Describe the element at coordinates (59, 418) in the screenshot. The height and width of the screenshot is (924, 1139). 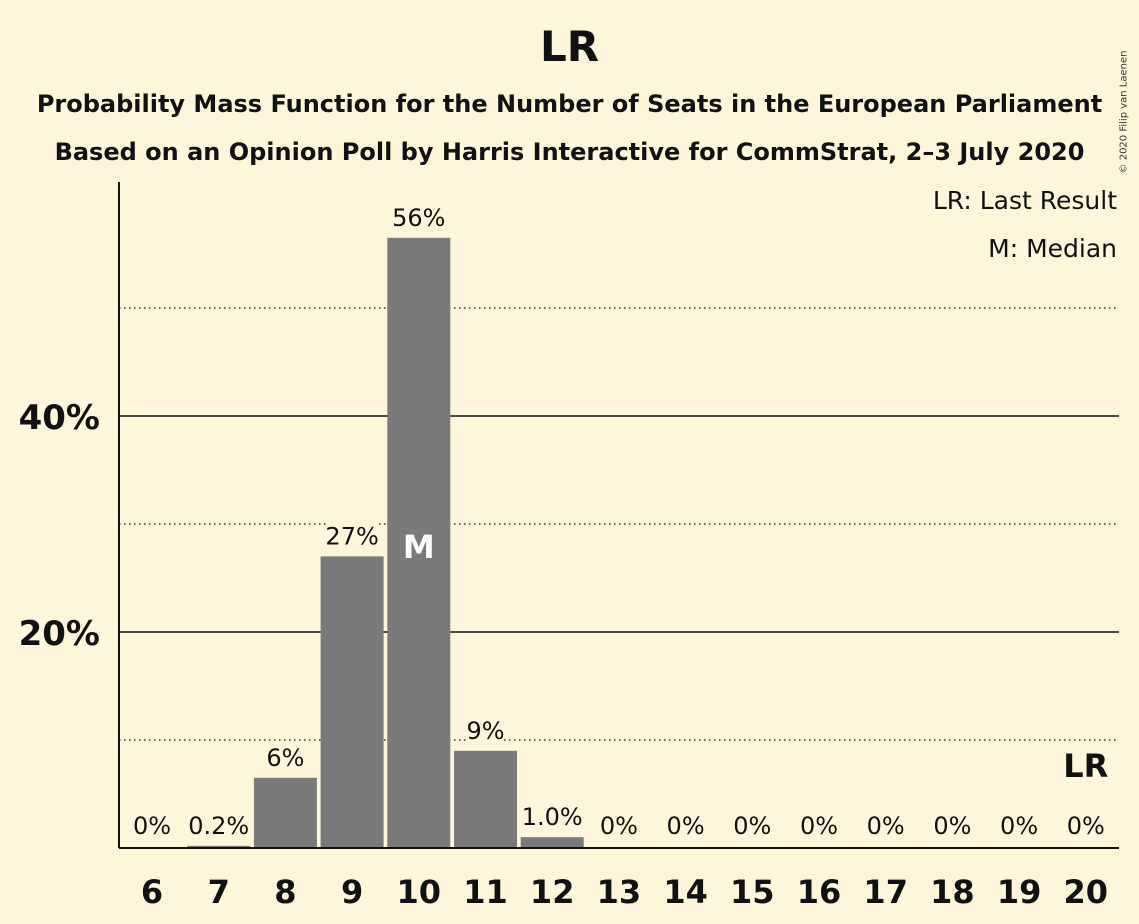
I see `y-tick-label: 40%` at that location.